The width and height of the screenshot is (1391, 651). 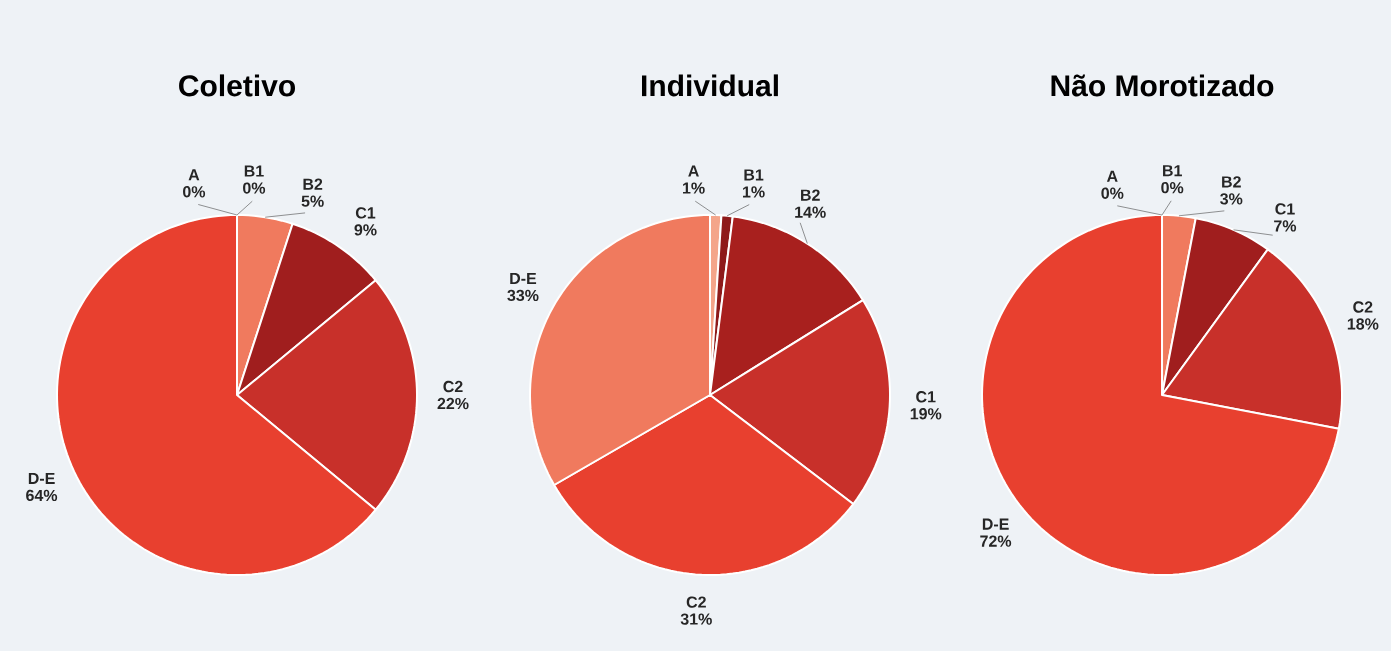 What do you see at coordinates (237, 85) in the screenshot?
I see `chart-title: Coletivo` at bounding box center [237, 85].